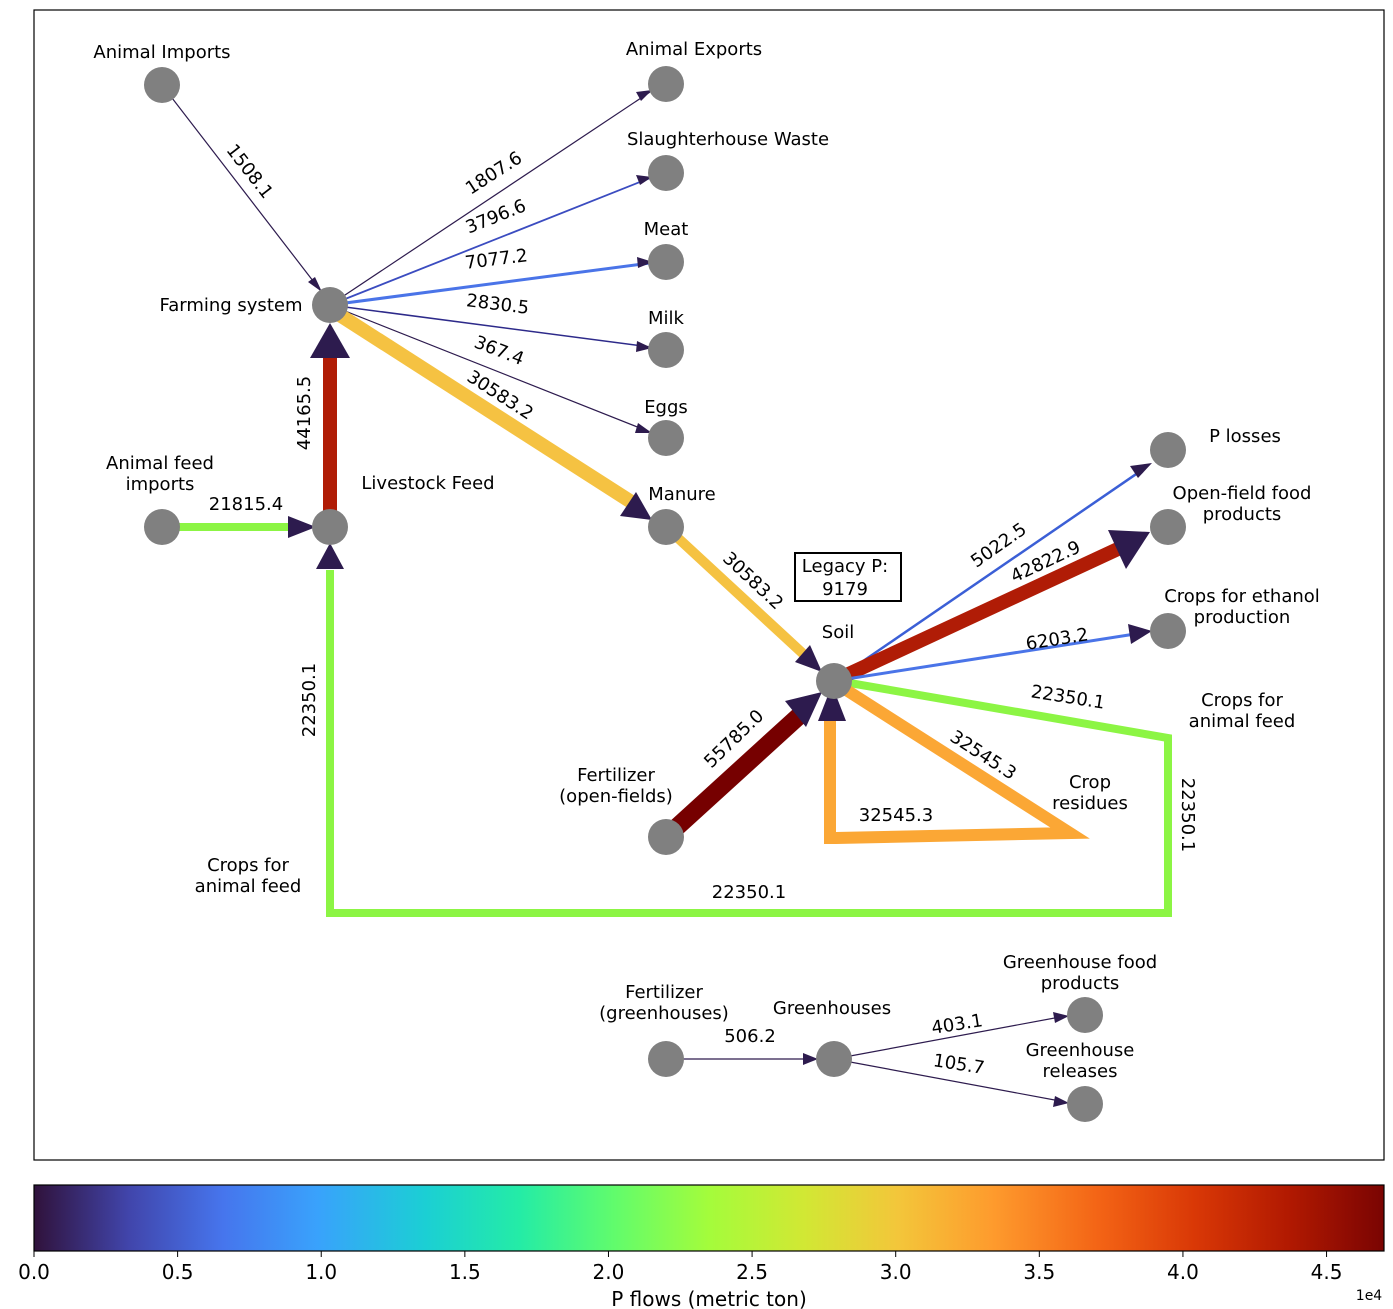  Describe the element at coordinates (666, 173) in the screenshot. I see `node-slaughterhouse-waste` at that location.